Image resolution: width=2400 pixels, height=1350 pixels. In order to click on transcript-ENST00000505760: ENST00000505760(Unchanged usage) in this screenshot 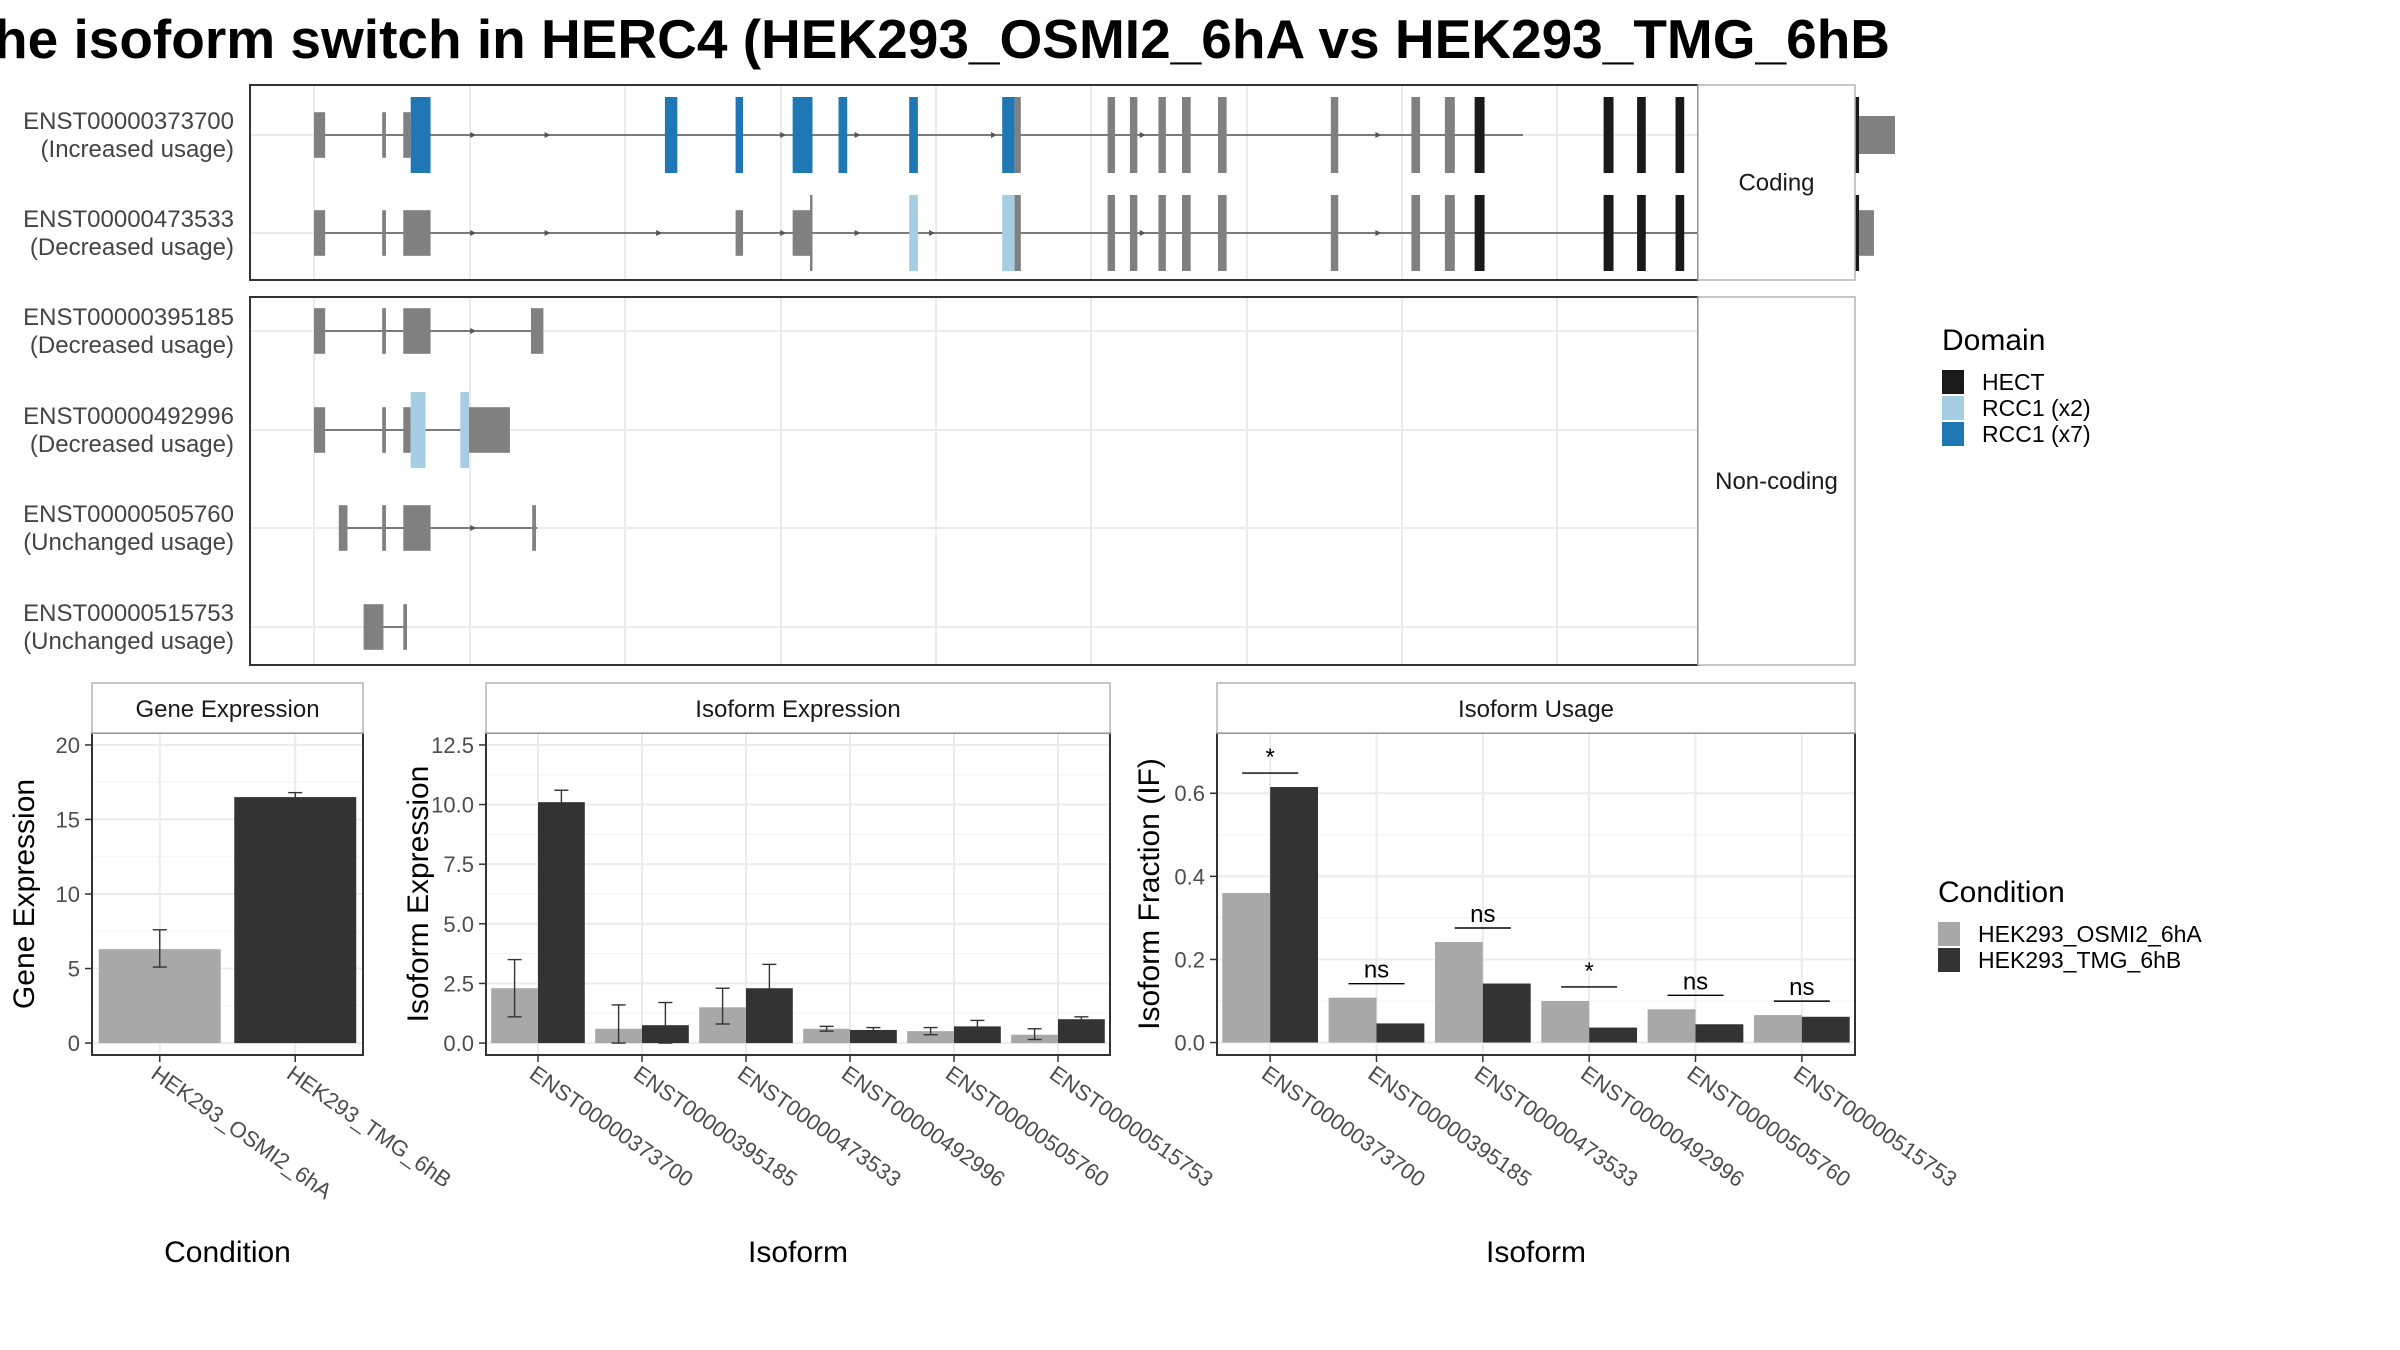, I will do `click(280, 528)`.